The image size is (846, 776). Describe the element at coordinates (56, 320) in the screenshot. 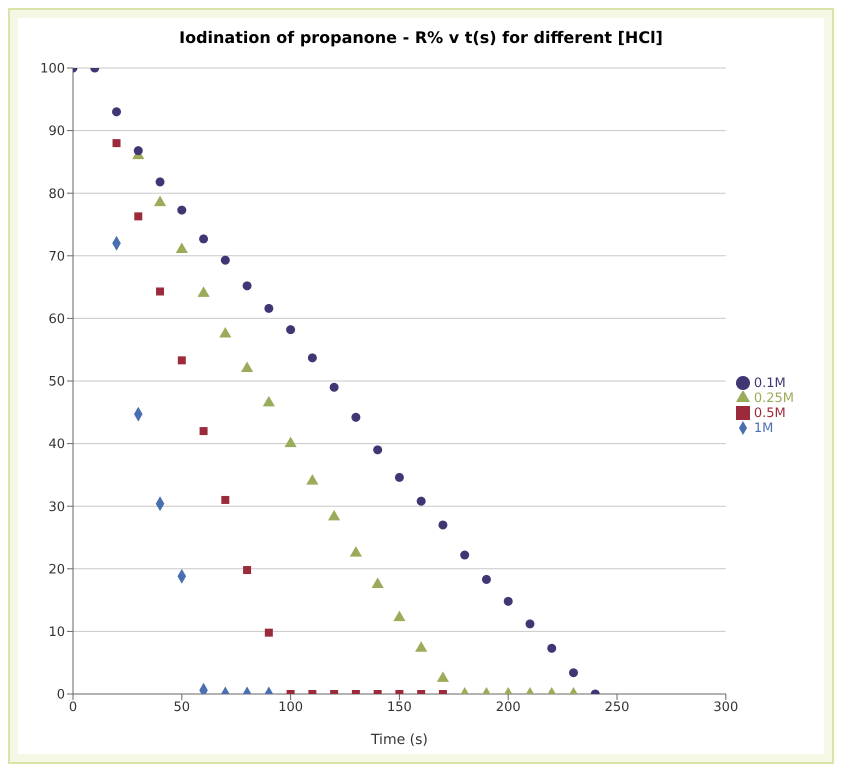

I see `y-tick-label: 60` at that location.